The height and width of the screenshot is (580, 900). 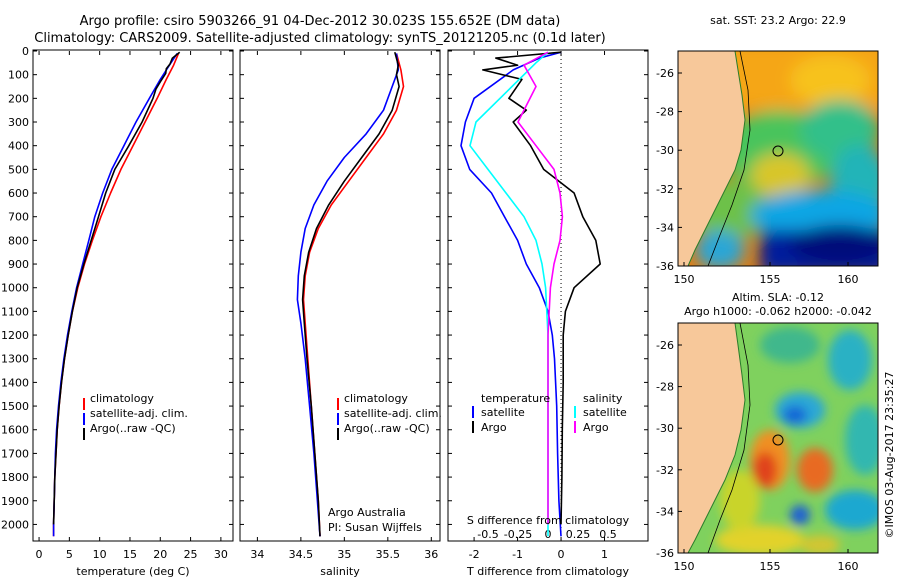 I want to click on salinity-lines, so click(x=350, y=294).